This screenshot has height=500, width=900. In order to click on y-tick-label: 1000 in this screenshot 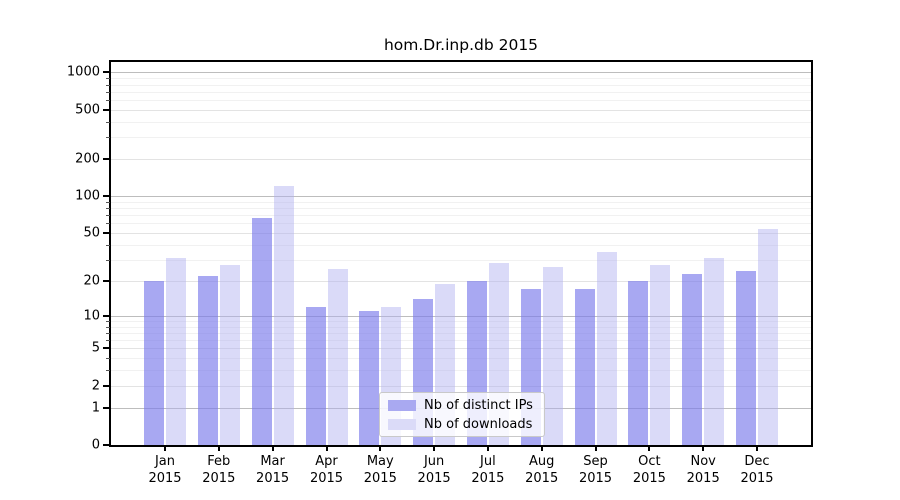, I will do `click(83, 72)`.